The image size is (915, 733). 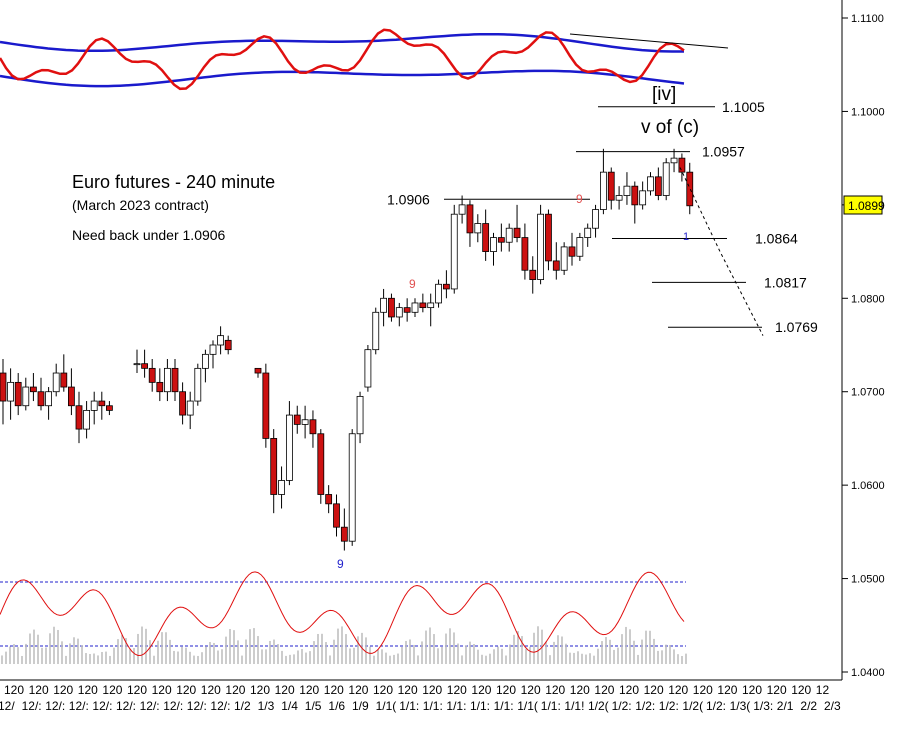 I want to click on x-tick-label-bottom: 1/2(, so click(x=598, y=706).